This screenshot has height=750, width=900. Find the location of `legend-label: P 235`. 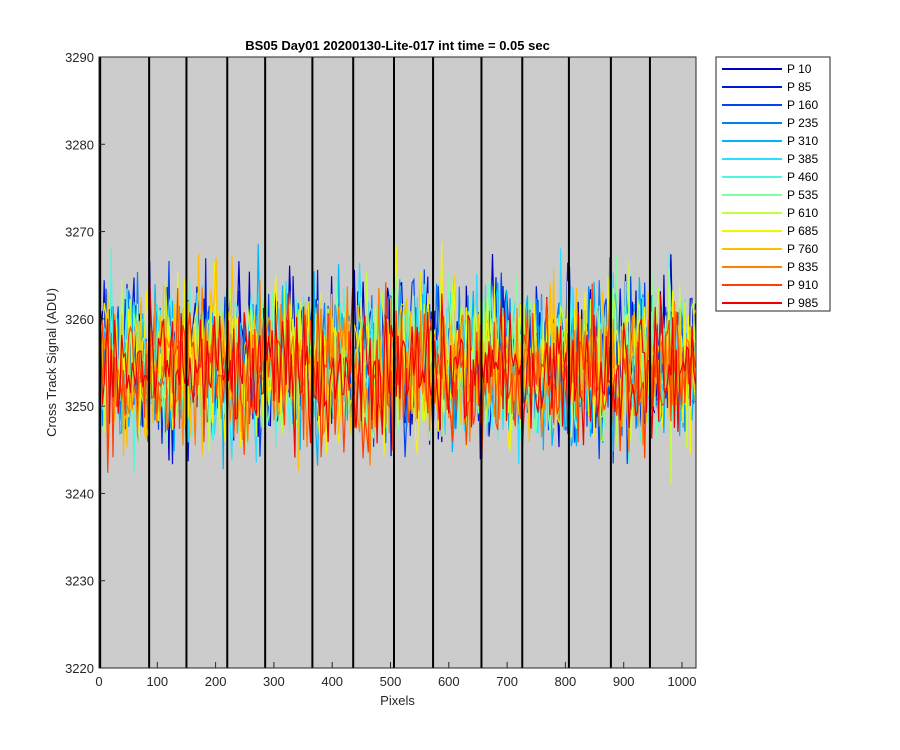

legend-label: P 235 is located at coordinates (802, 123).